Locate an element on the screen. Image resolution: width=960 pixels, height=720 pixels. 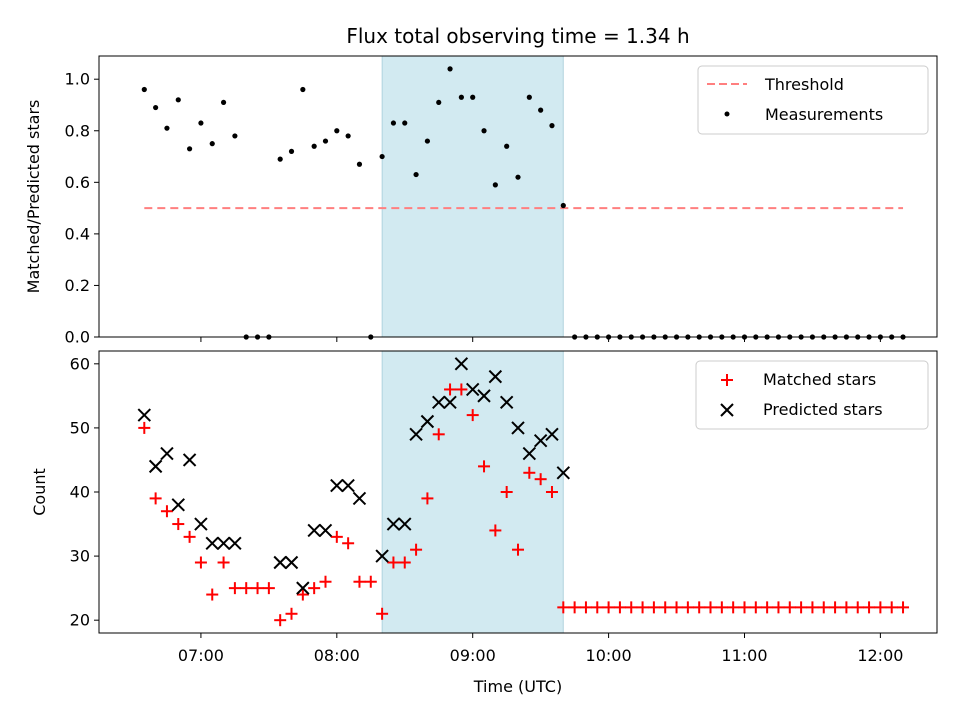
chart-title: Flux total observing time = 1.34 h is located at coordinates (517, 36).